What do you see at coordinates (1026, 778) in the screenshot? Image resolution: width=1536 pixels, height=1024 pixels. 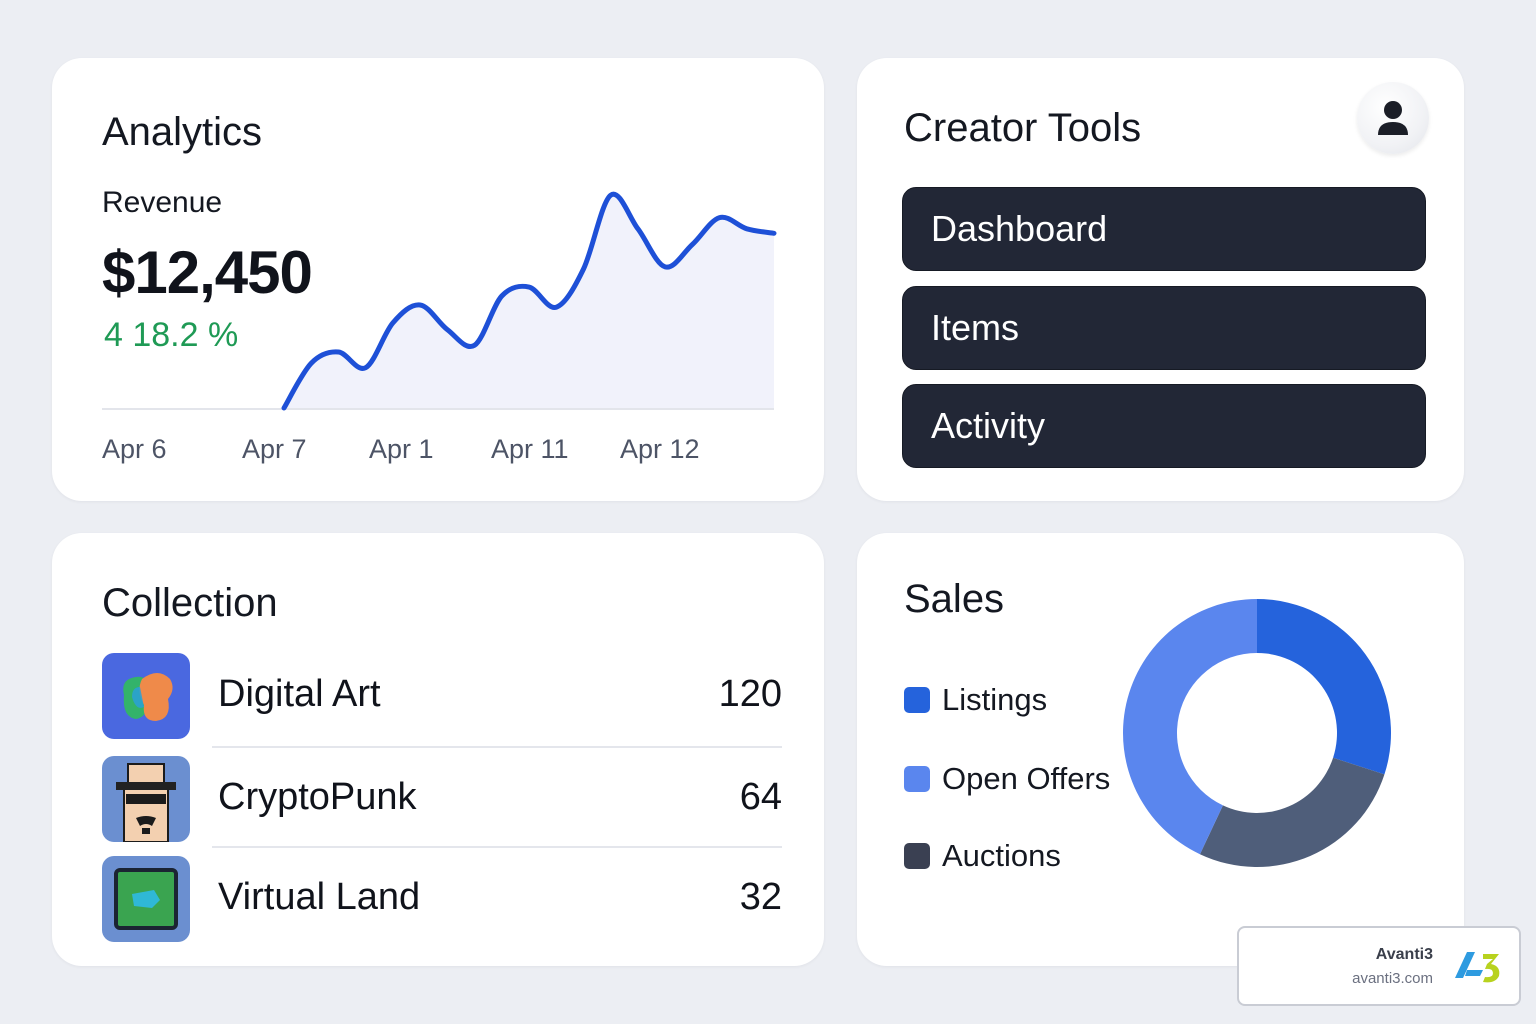 I see `legend-label: Open Offers` at bounding box center [1026, 778].